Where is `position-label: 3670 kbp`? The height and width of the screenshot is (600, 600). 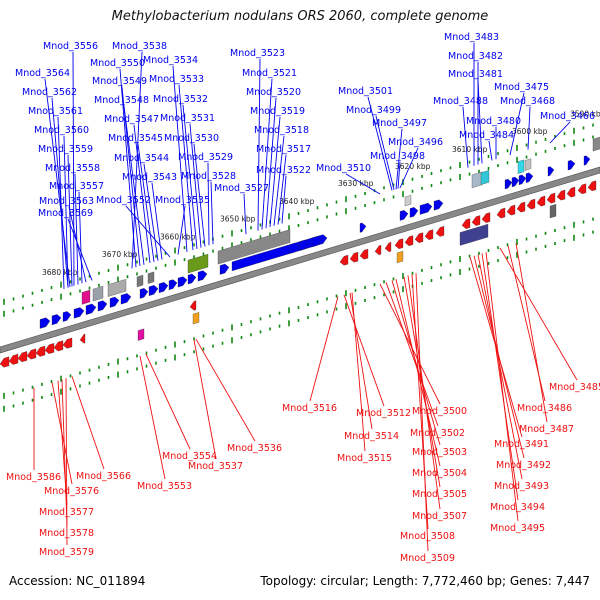
position-label: 3670 kbp is located at coordinates (120, 254).